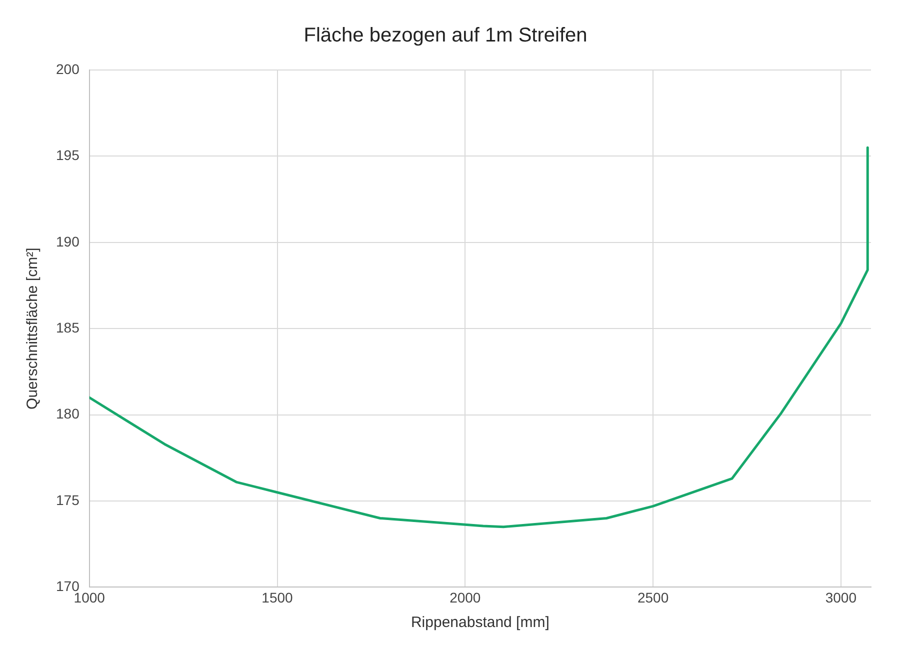  I want to click on y-axis-title: Querschnittsfläche [cm²], so click(33, 329).